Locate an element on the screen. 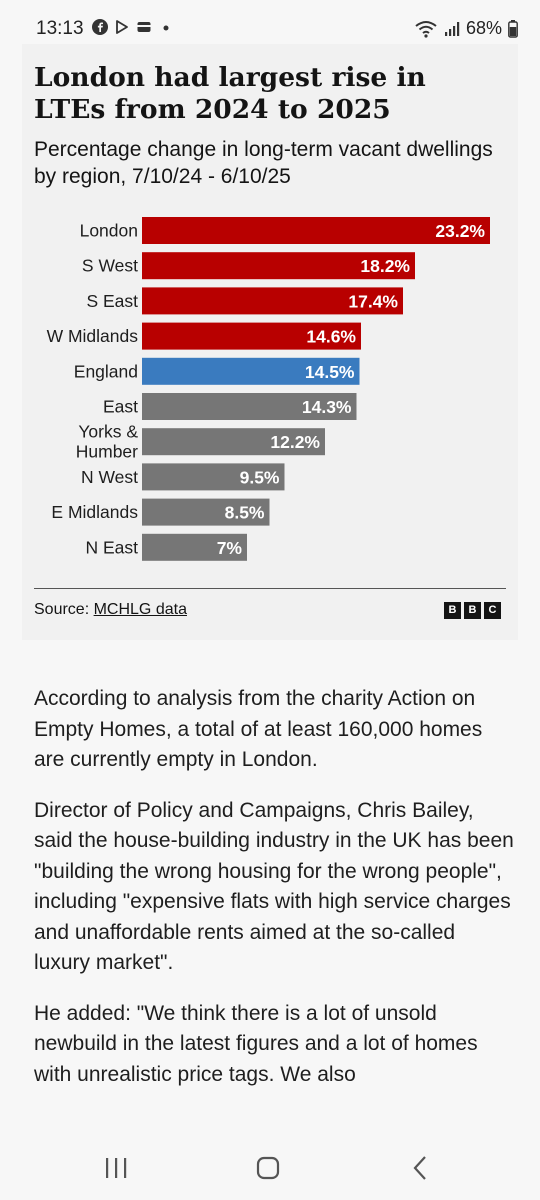  bar-e-midlands is located at coordinates (206, 512).